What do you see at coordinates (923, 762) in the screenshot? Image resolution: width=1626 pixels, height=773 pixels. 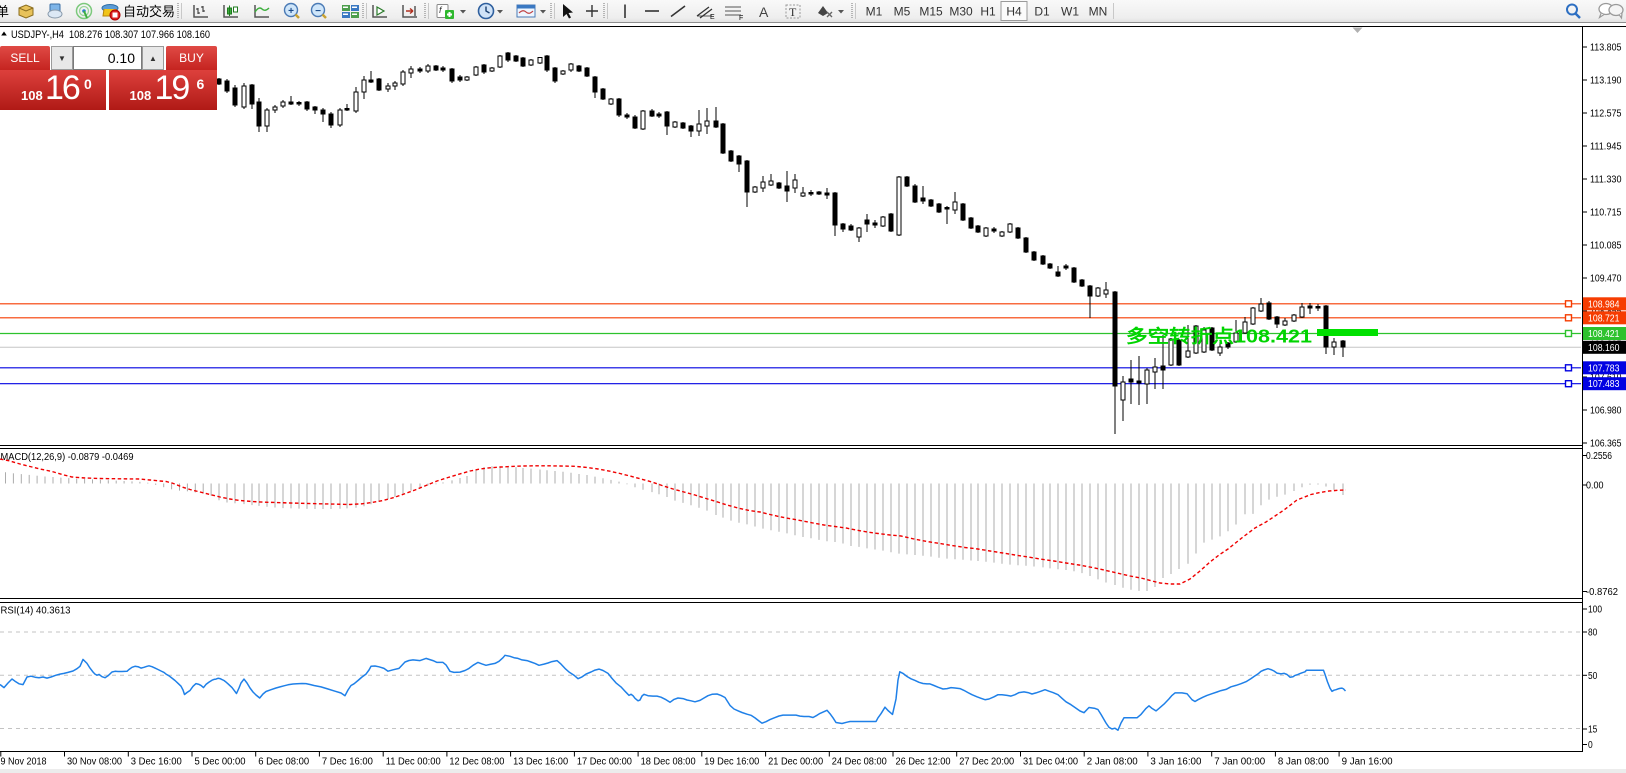 I see `svg-text: 26 Dec 12:00` at bounding box center [923, 762].